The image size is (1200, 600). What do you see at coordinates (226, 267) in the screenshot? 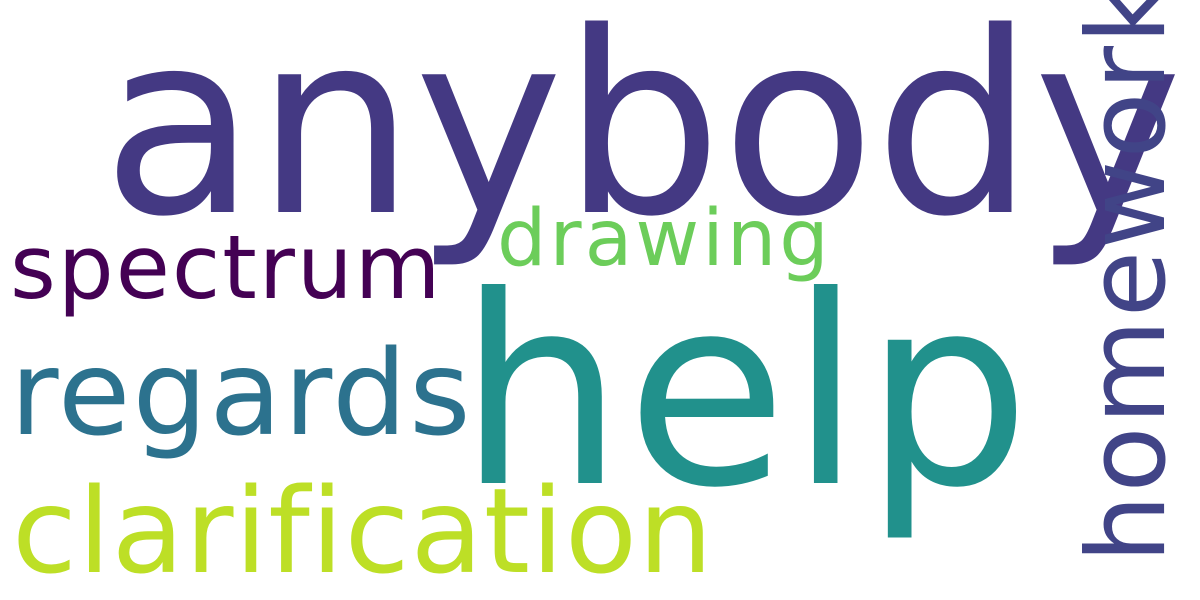
I see `word-spectrum: spectrum` at bounding box center [226, 267].